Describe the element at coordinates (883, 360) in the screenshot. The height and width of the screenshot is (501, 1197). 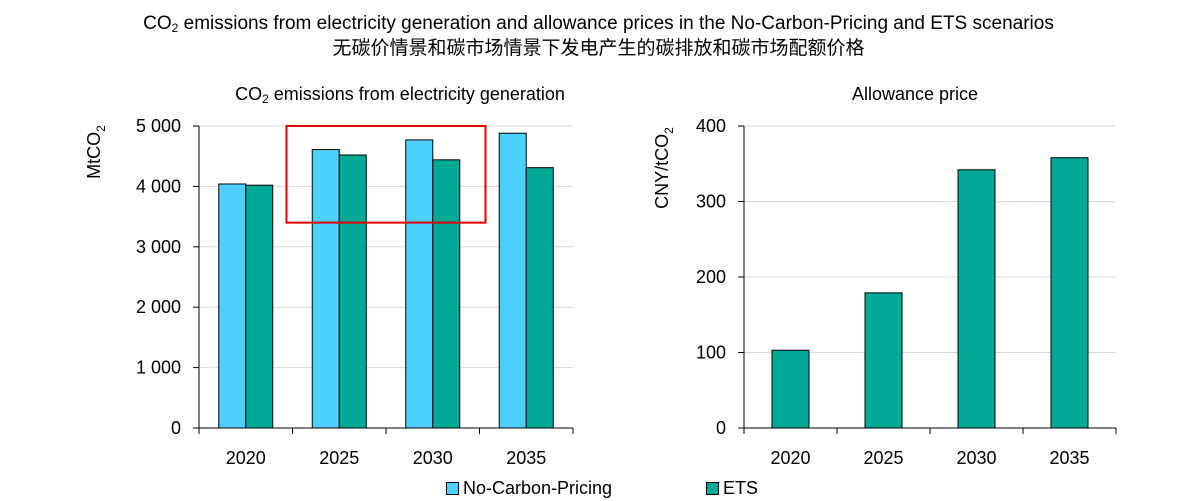
I see `price-bar-ets-2025` at that location.